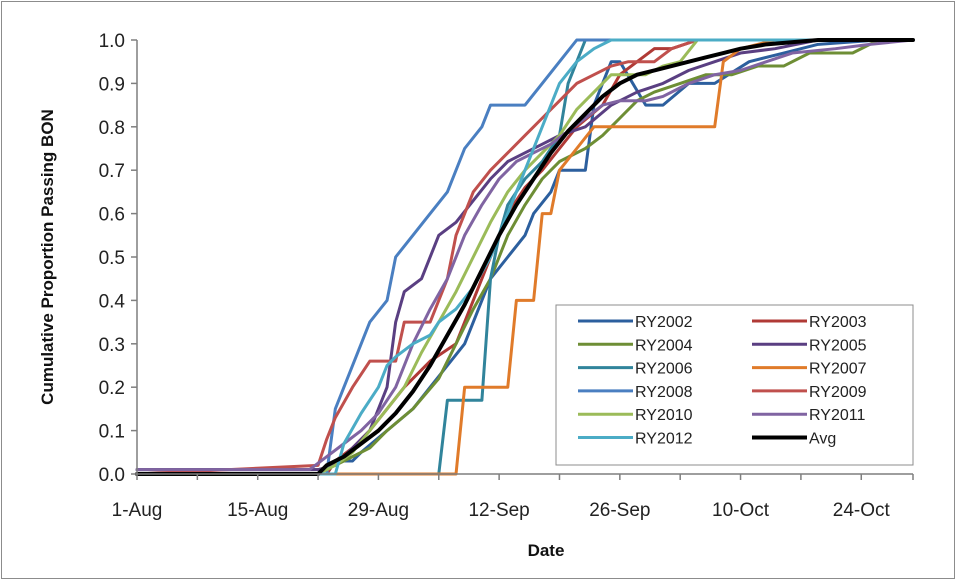 This screenshot has width=958, height=582. What do you see at coordinates (822, 439) in the screenshot?
I see `legend-label-avg: Avg` at bounding box center [822, 439].